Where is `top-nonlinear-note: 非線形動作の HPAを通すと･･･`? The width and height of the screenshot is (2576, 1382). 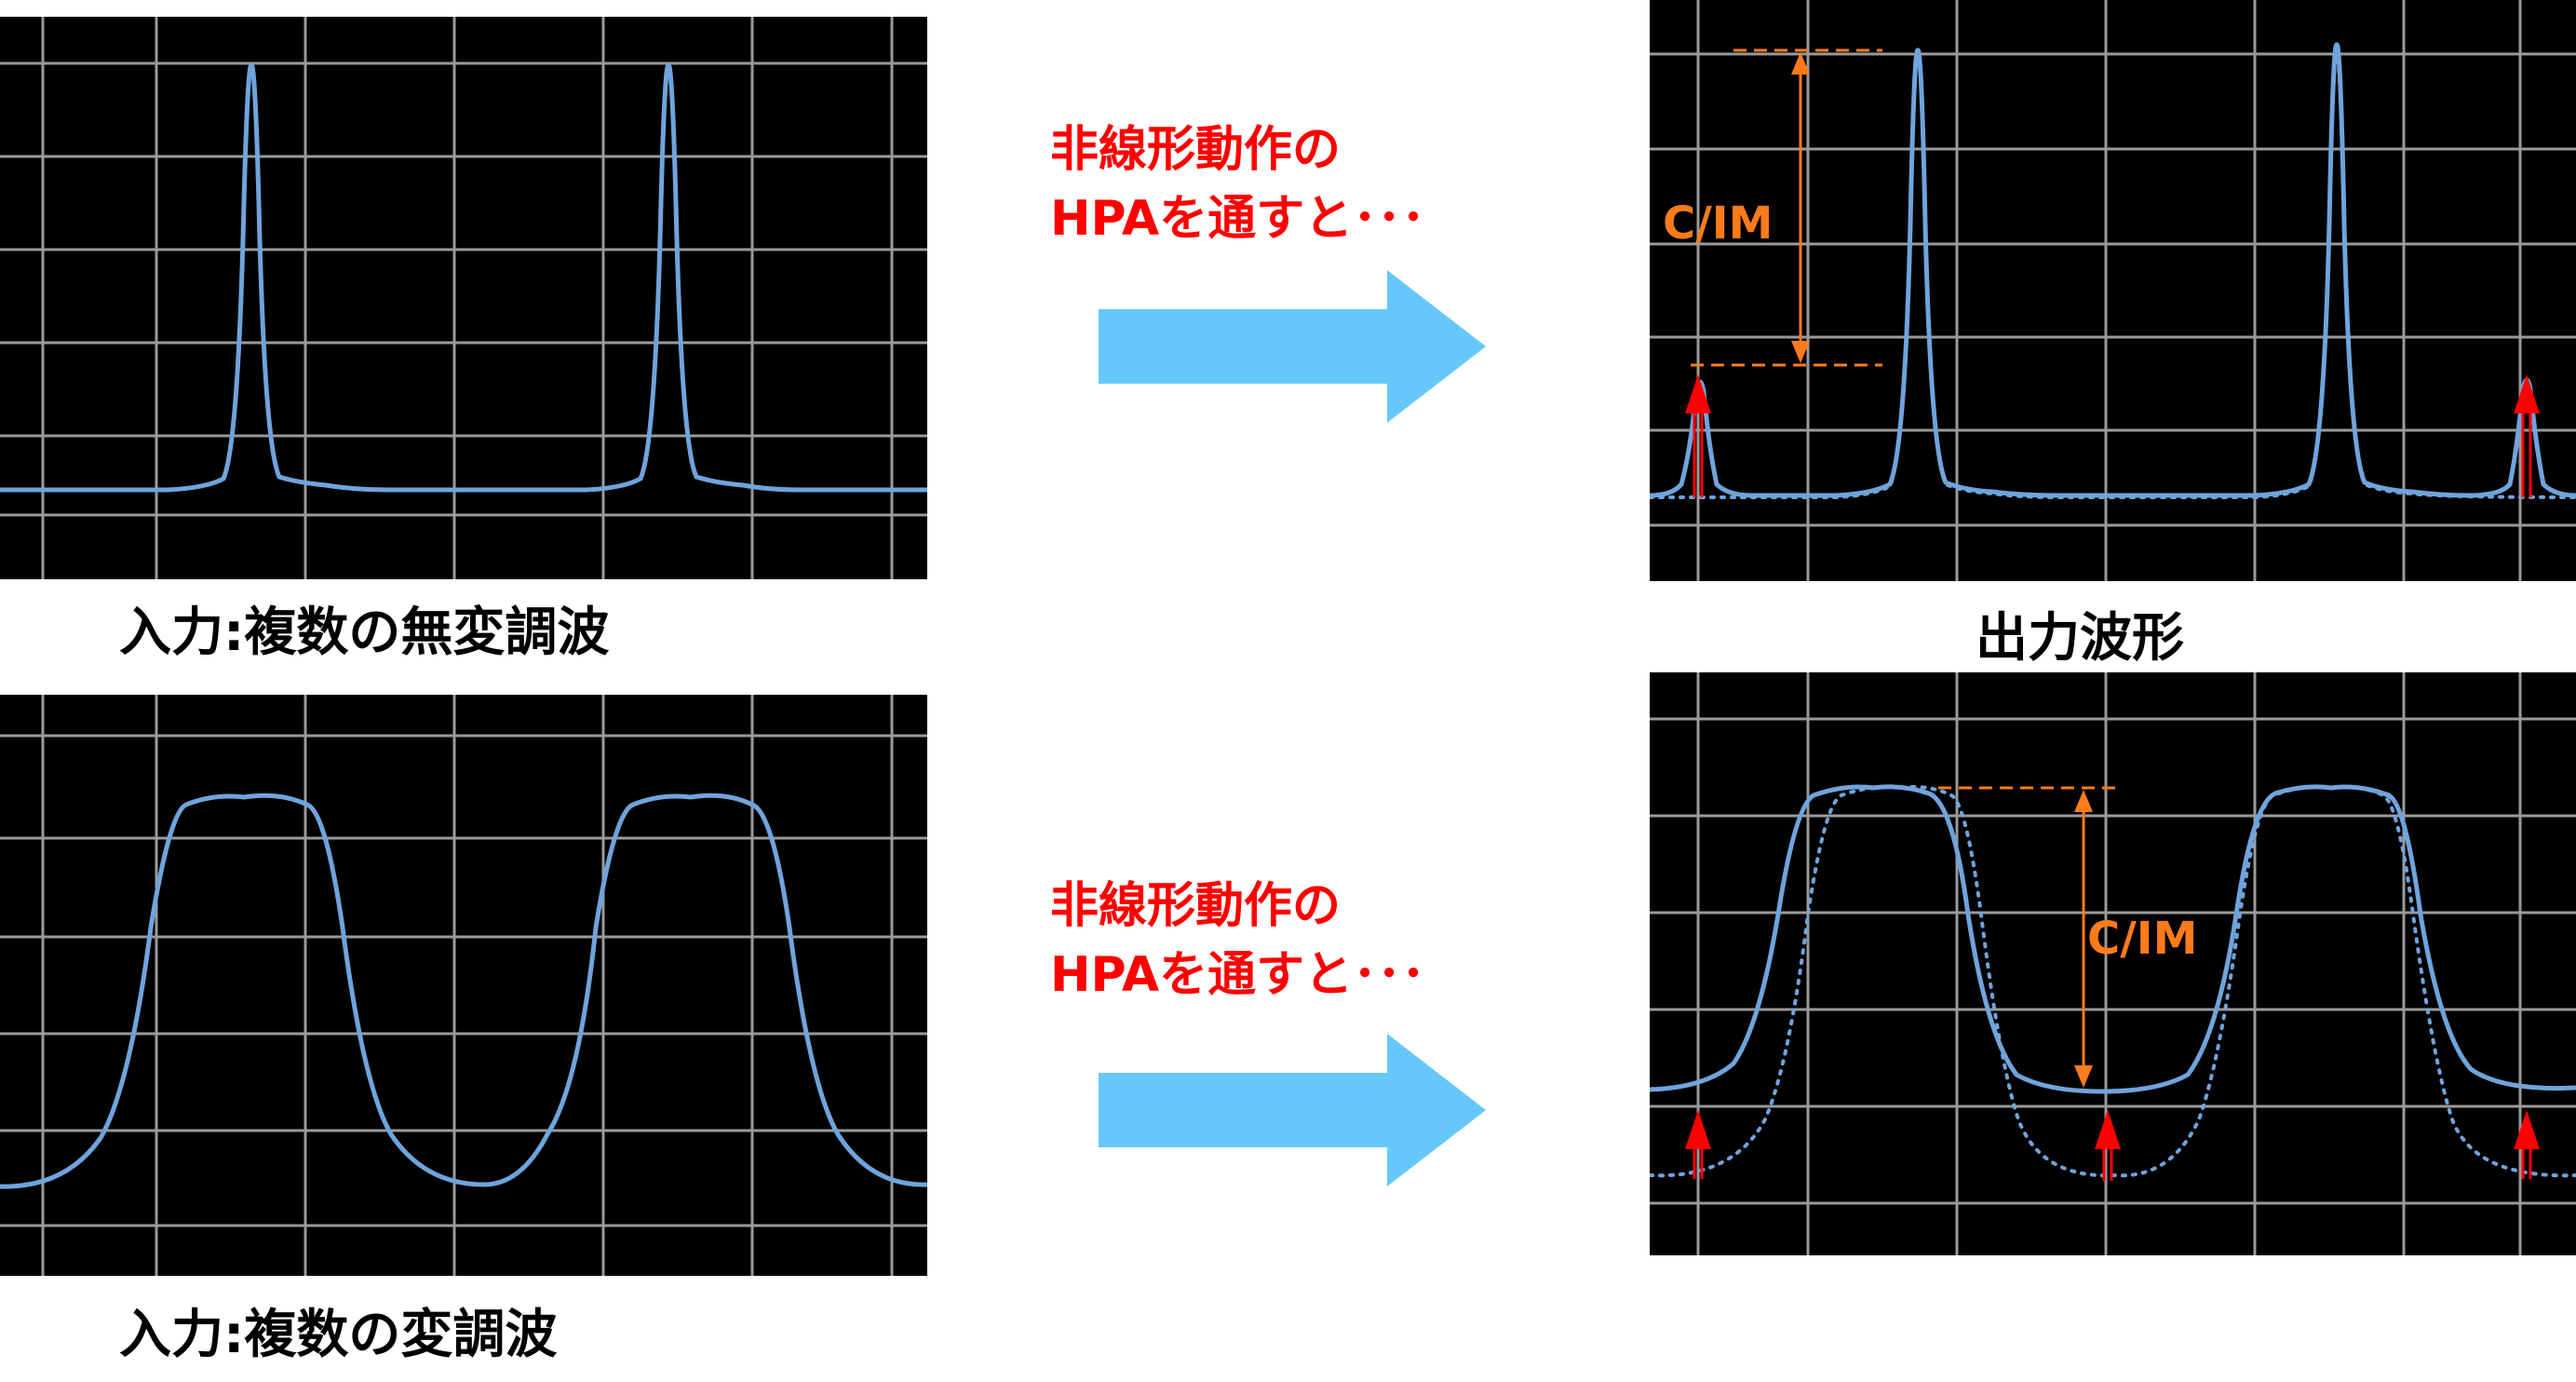
top-nonlinear-note: 非線形動作の HPAを通すと･･･ is located at coordinates (1237, 184).